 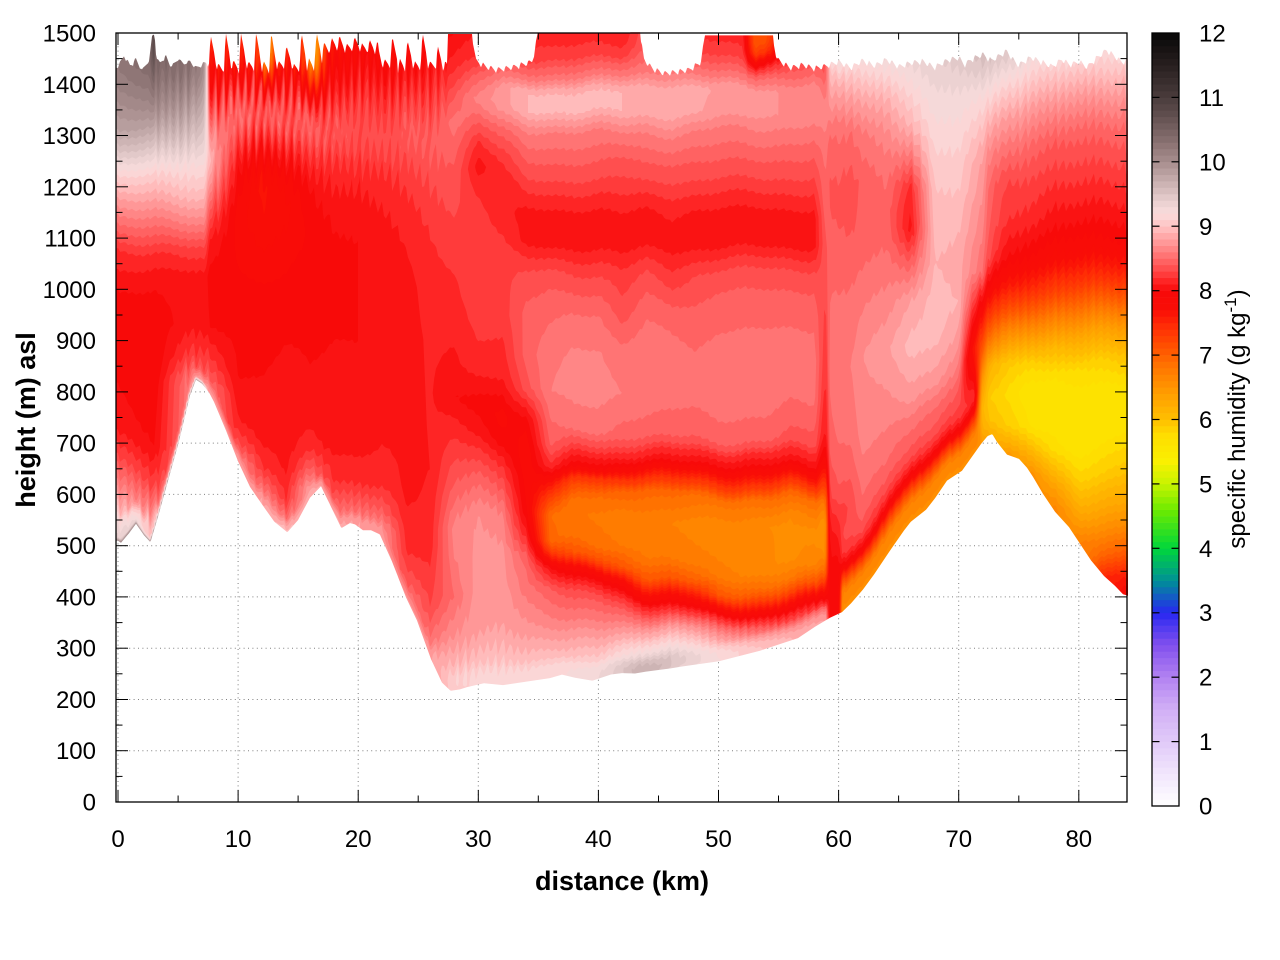 I want to click on svg-text: 1100, so click(x=70, y=239).